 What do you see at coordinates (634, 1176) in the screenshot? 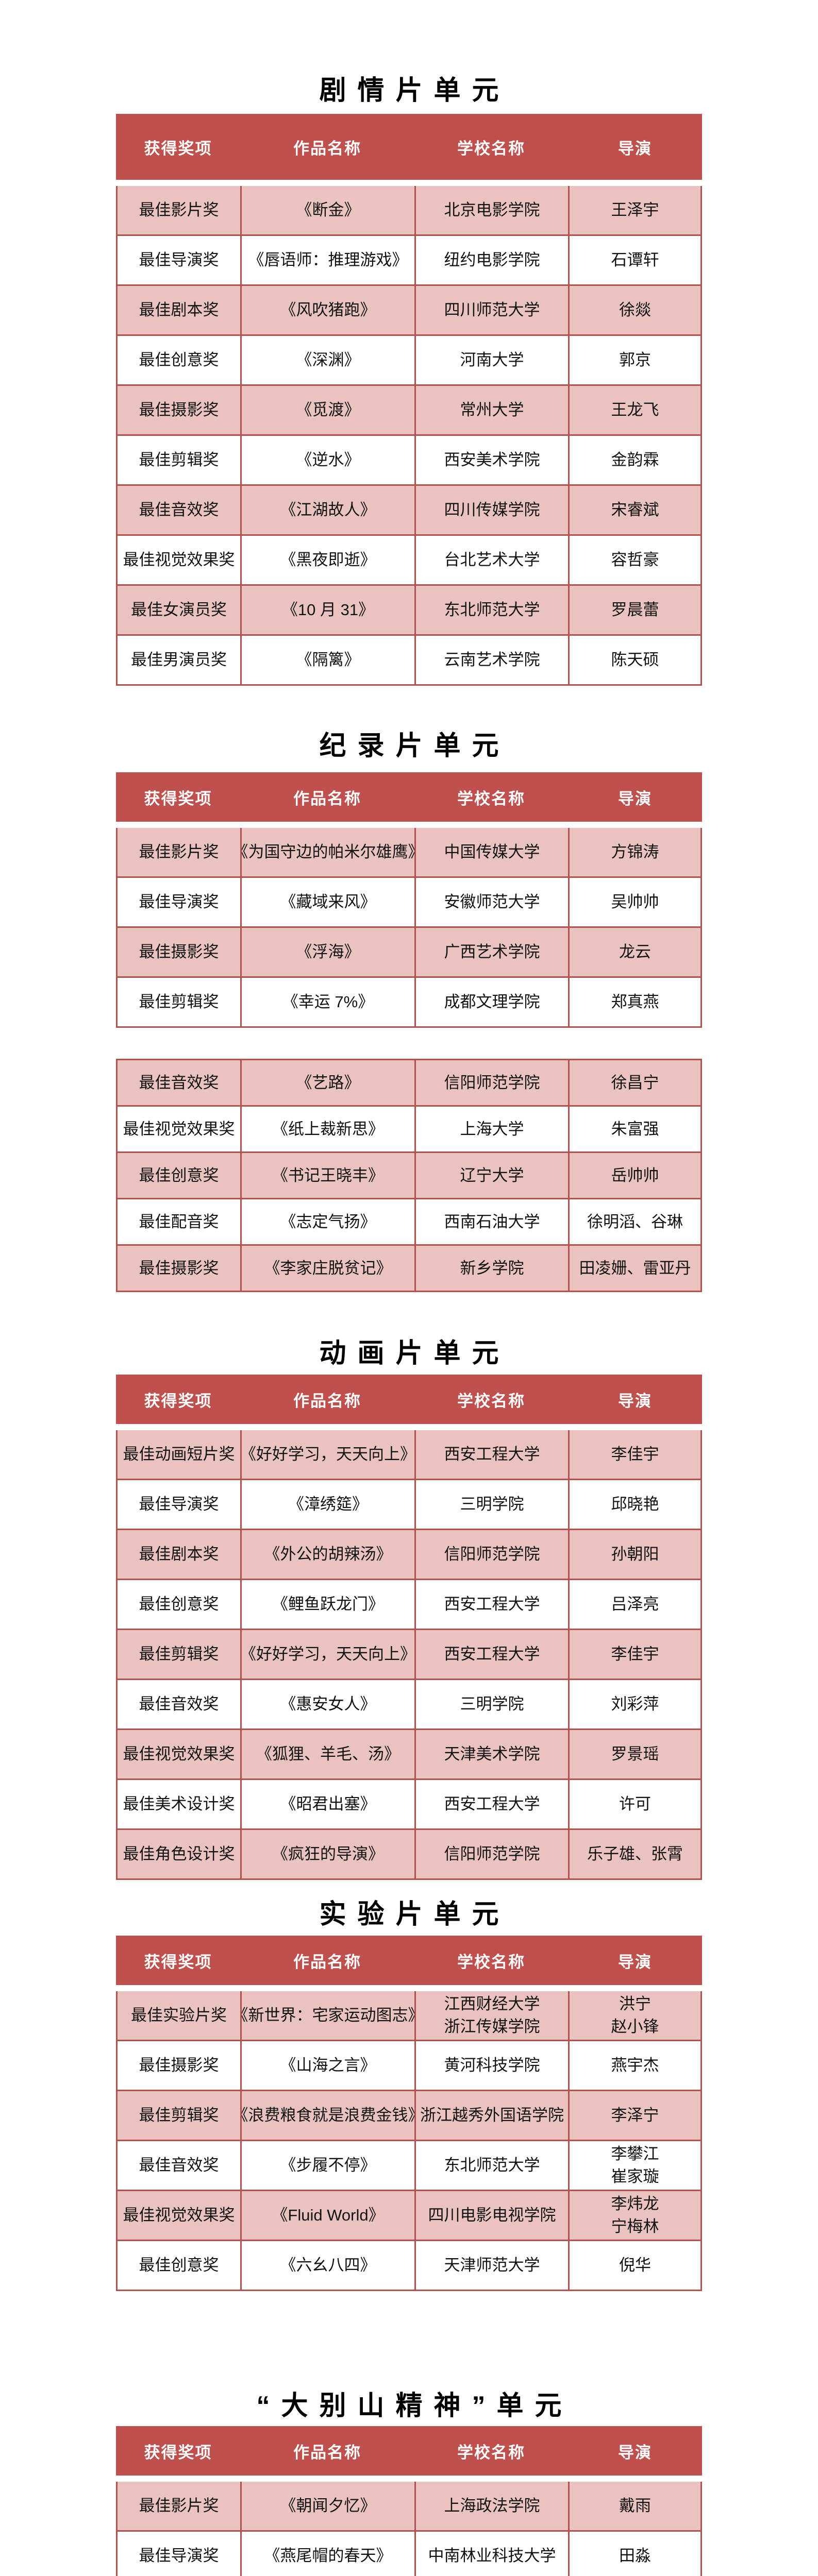
I see `director-cell: 岳帅帅` at bounding box center [634, 1176].